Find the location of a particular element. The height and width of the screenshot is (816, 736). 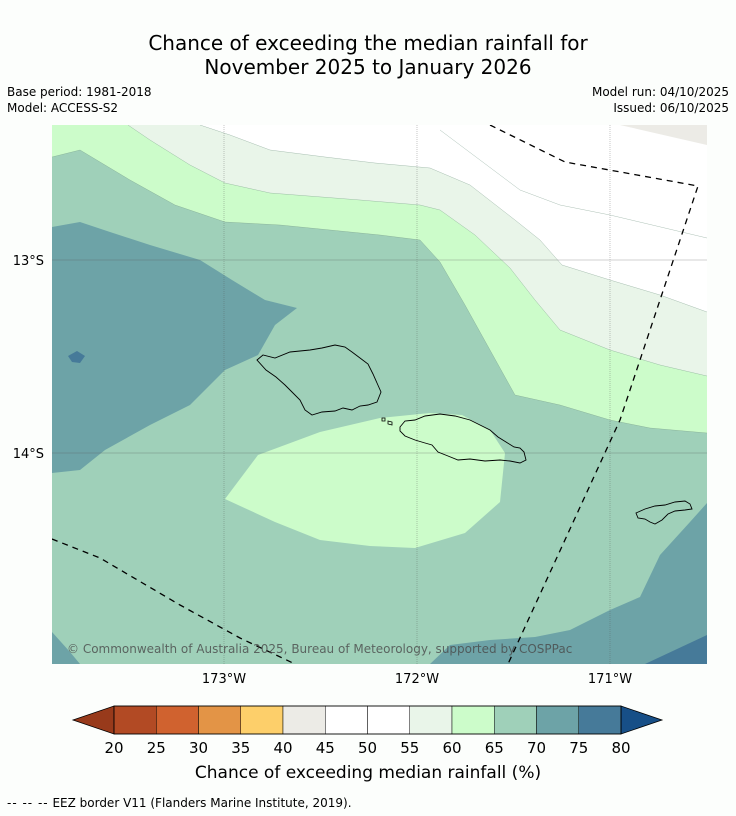

colorbar-under-arrow is located at coordinates (93, 720).